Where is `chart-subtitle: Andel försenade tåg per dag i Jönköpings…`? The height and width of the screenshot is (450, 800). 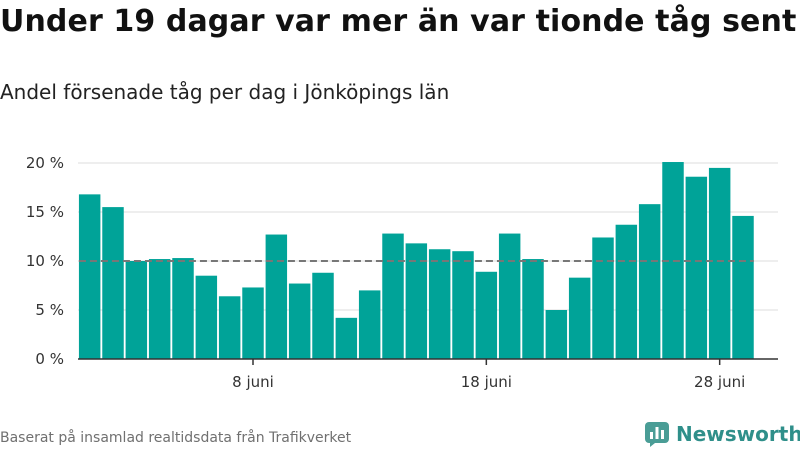 chart-subtitle: Andel försenade tåg per dag i Jönköpings… is located at coordinates (225, 92).